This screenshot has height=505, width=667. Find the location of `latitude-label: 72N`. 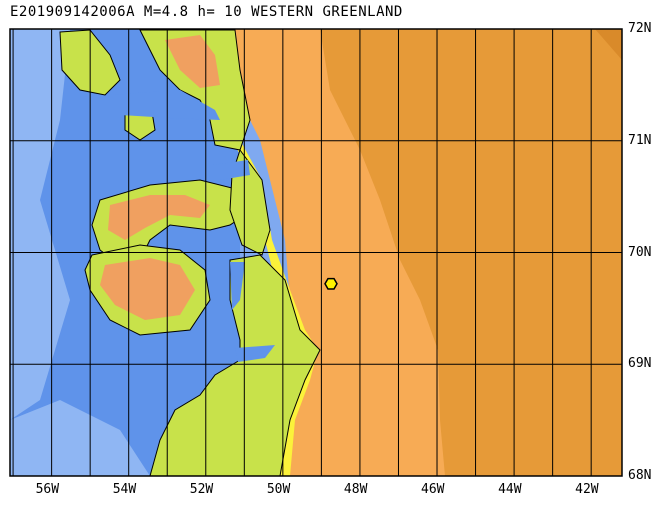

latitude-label: 72N is located at coordinates (640, 28).